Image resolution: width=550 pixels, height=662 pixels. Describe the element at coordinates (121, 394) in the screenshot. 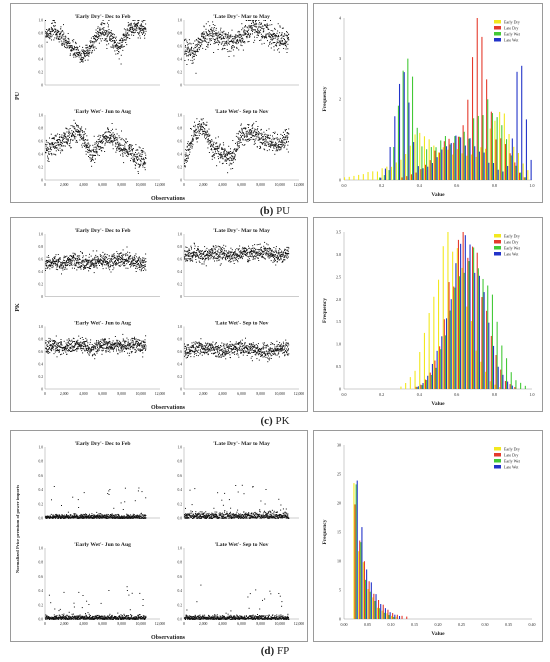

I see `x-tick-label: 8,000` at that location.